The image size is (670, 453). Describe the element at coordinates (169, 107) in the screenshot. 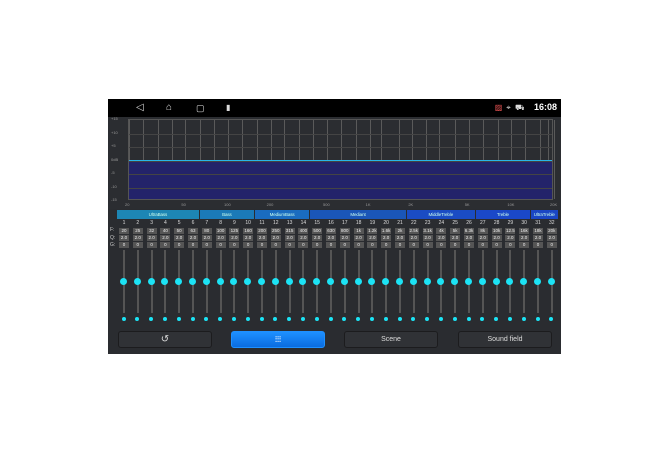

I see `home-icon: ⌂` at that location.